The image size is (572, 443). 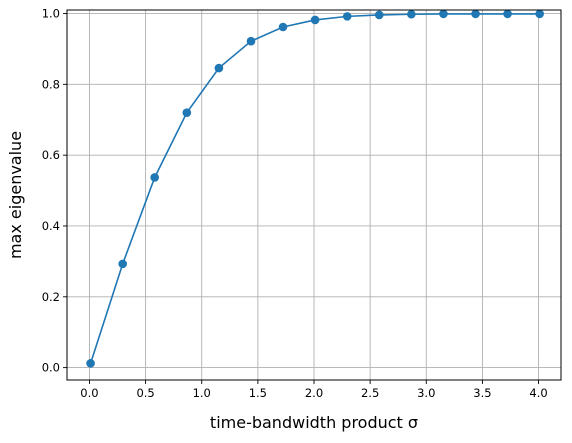 I want to click on y-tick-label: 0.6, so click(x=51, y=155).